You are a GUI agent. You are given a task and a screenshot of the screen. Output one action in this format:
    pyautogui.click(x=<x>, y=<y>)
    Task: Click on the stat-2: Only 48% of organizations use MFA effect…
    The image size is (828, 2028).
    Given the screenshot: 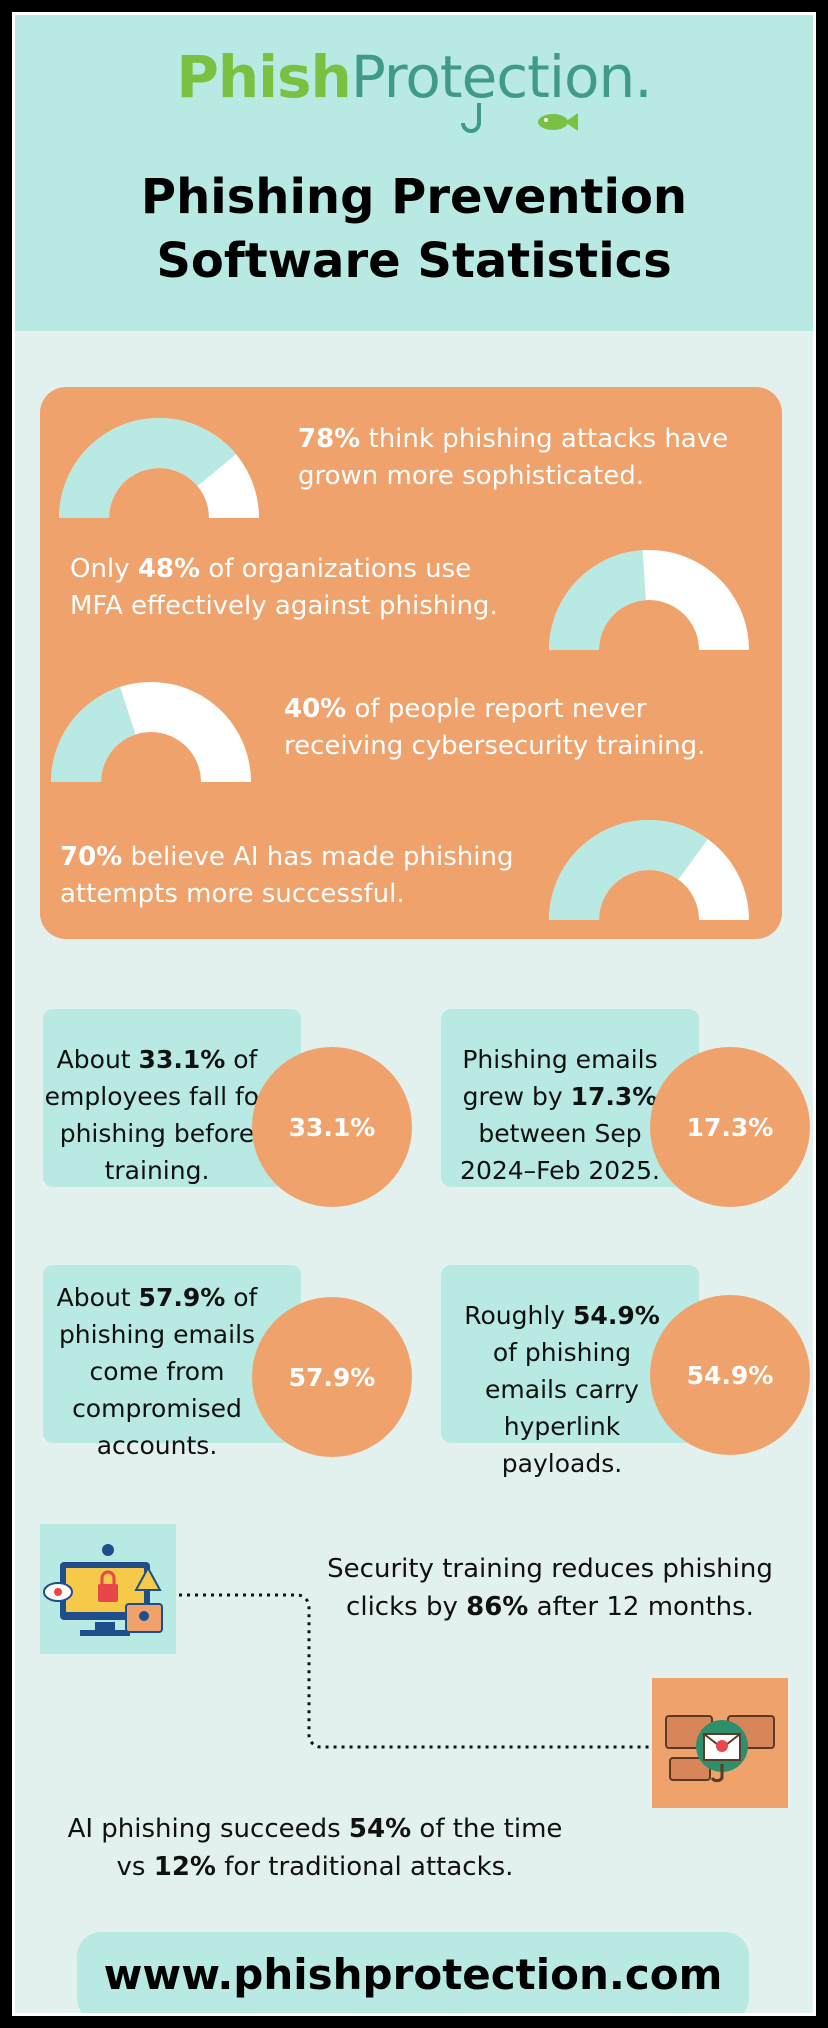 What is the action you would take?
    pyautogui.click(x=290, y=588)
    